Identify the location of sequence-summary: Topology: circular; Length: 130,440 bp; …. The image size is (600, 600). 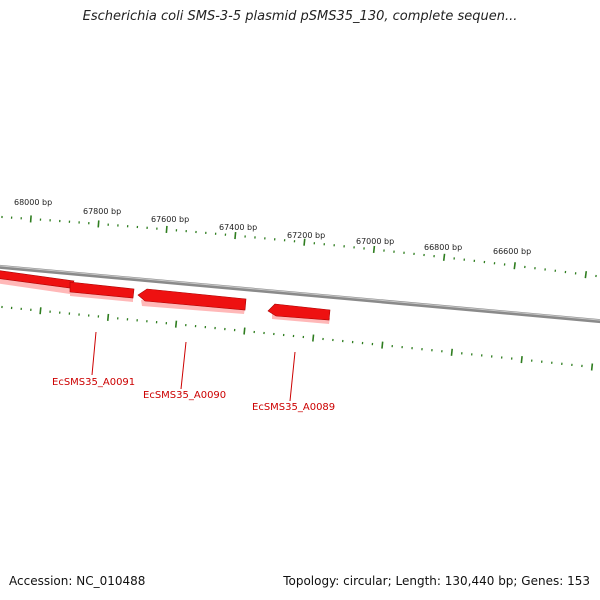
(436, 581).